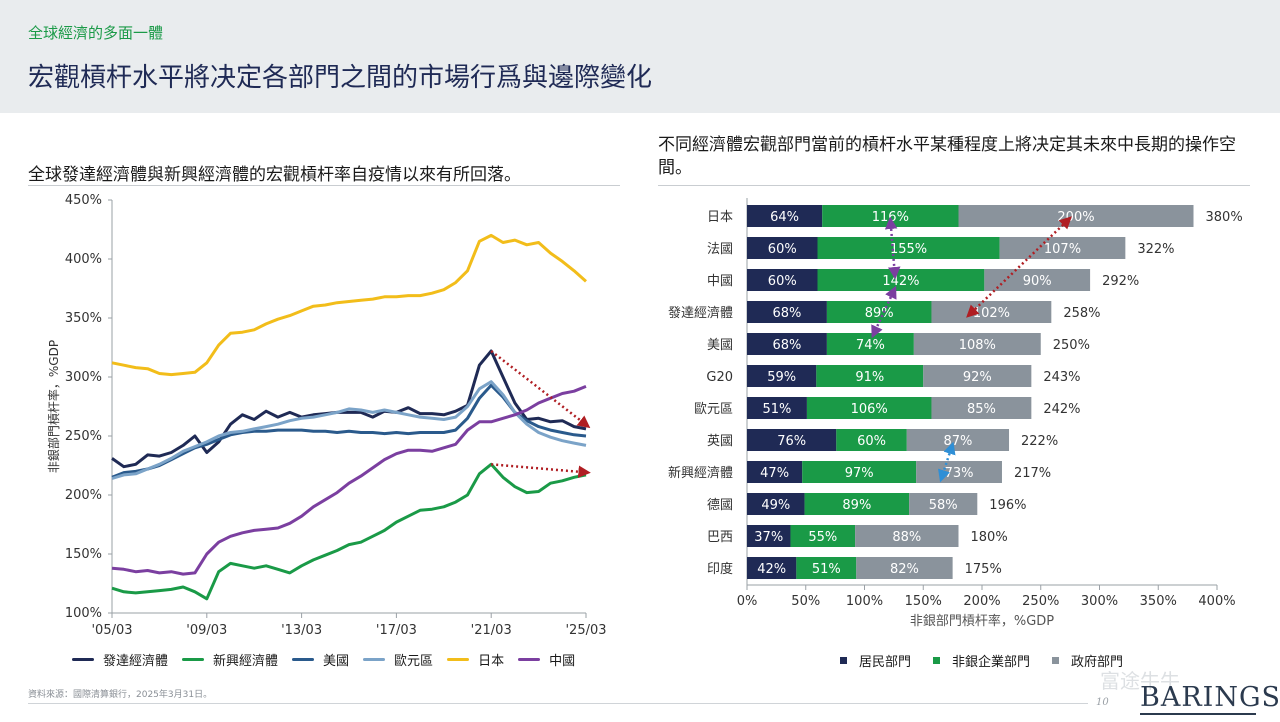 The height and width of the screenshot is (722, 1280). Describe the element at coordinates (206, 630) in the screenshot. I see `x-tick-label: '09/03` at that location.